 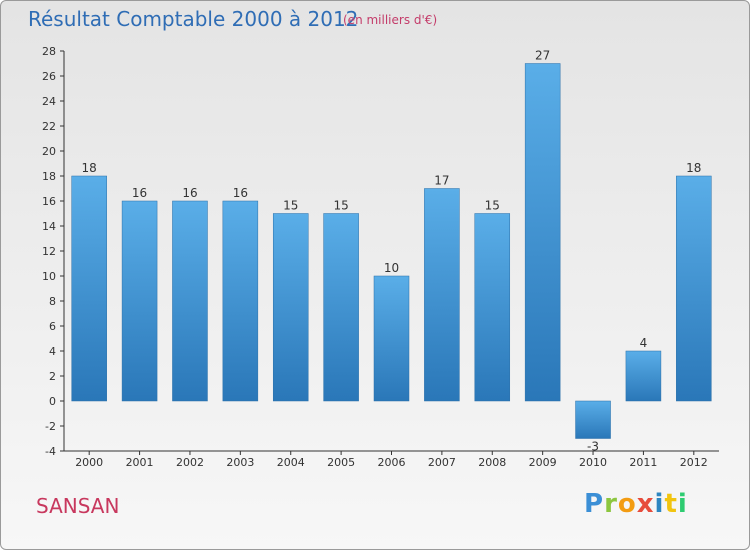 I want to click on bar-2012, so click(x=694, y=288).